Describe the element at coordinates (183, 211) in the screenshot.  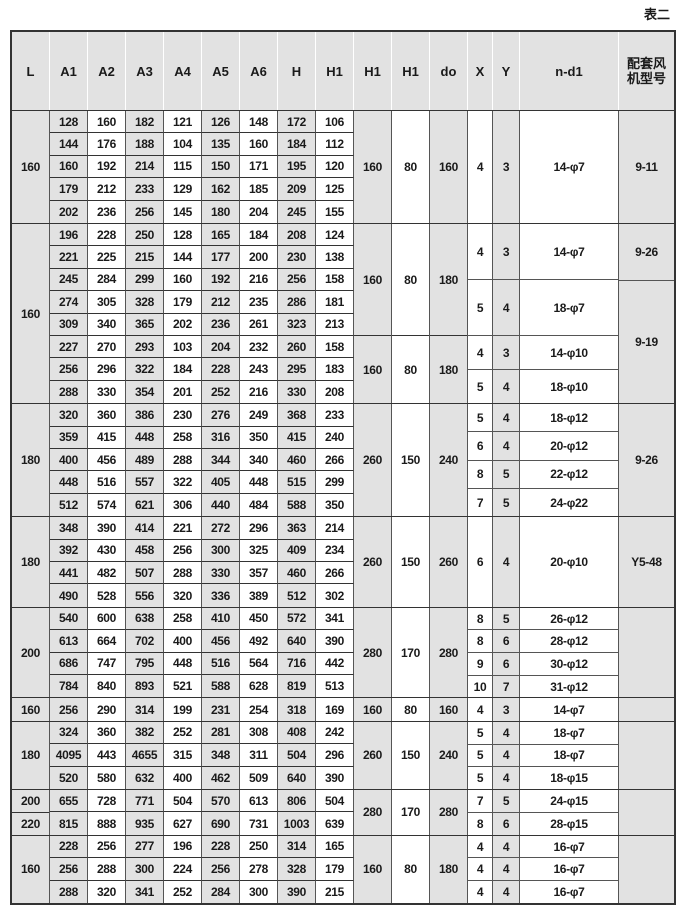
I see `table-cell: 145` at that location.